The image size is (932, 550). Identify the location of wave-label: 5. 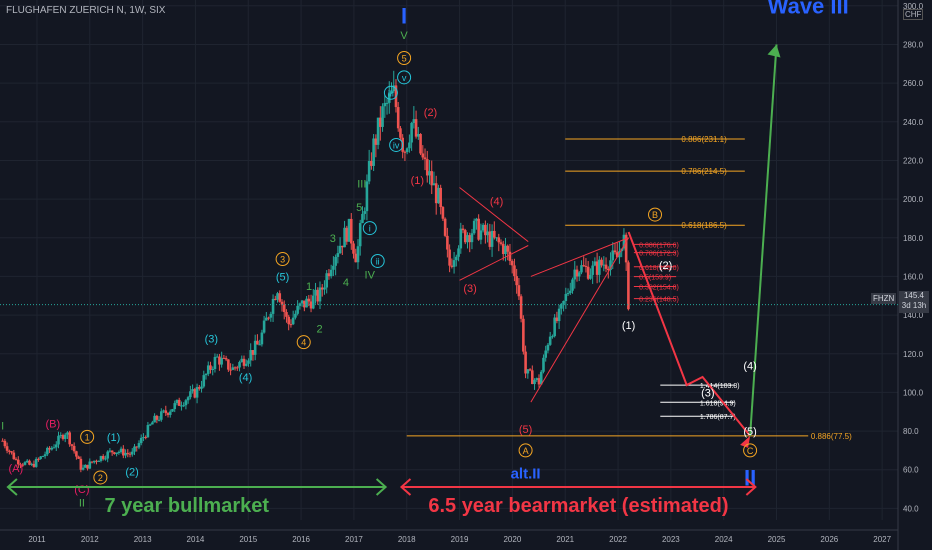
(404, 58).